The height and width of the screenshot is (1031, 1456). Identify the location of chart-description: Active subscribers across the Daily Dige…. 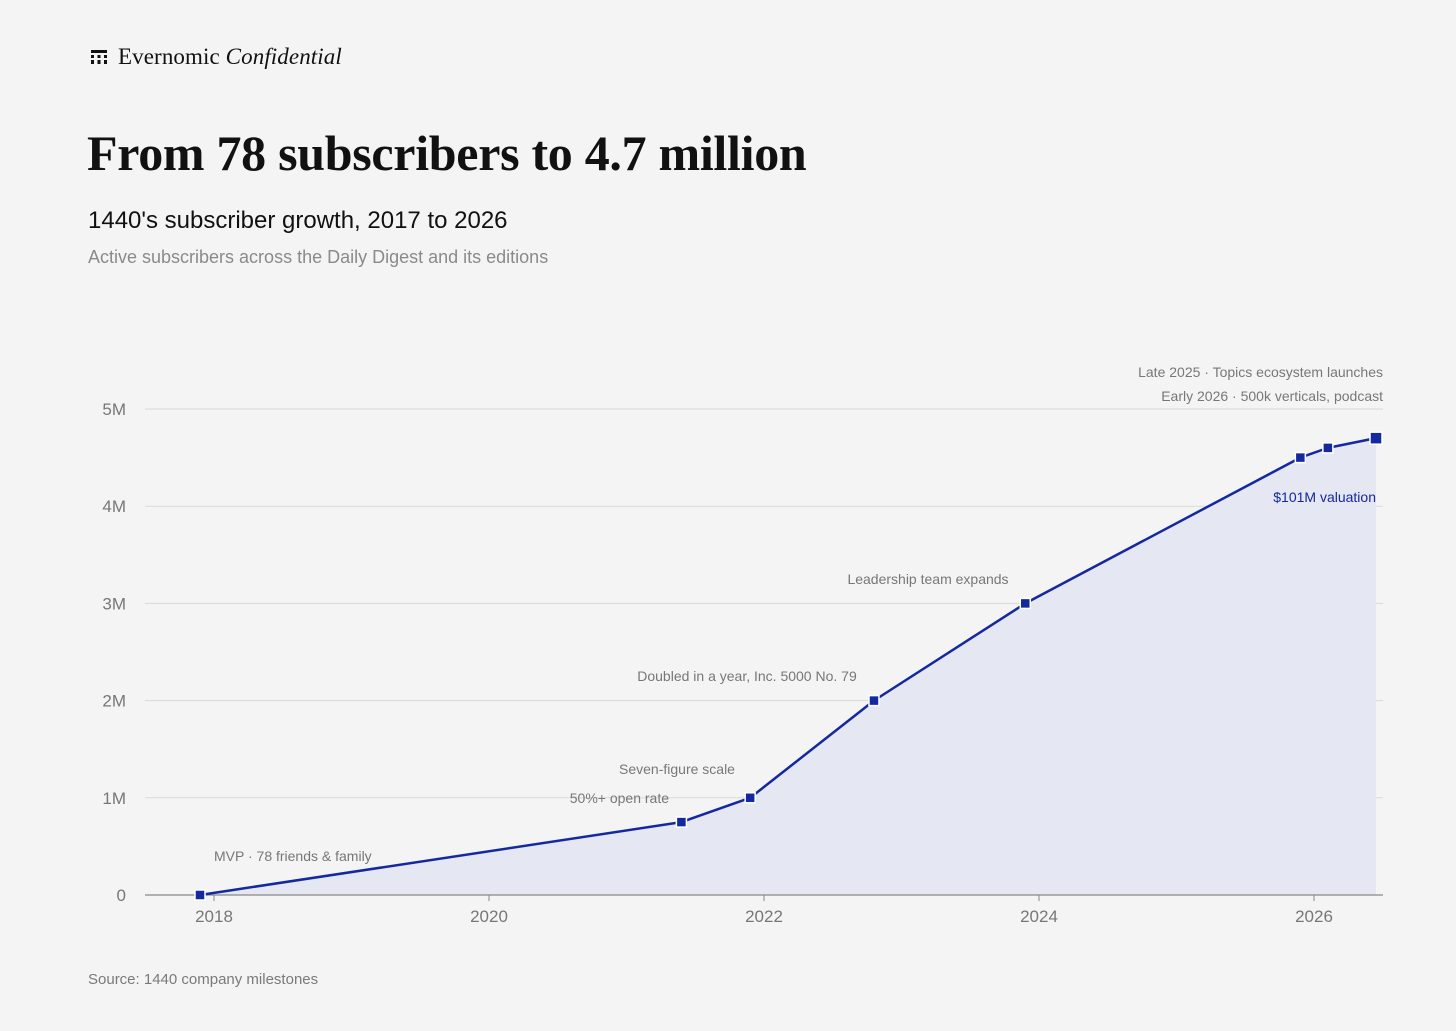
(318, 257).